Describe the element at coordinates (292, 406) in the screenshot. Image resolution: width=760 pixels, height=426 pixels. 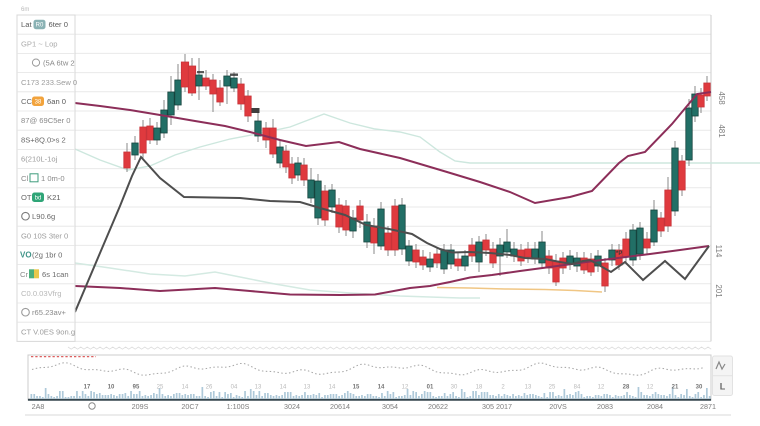
I see `svg-text: 3024` at that location.